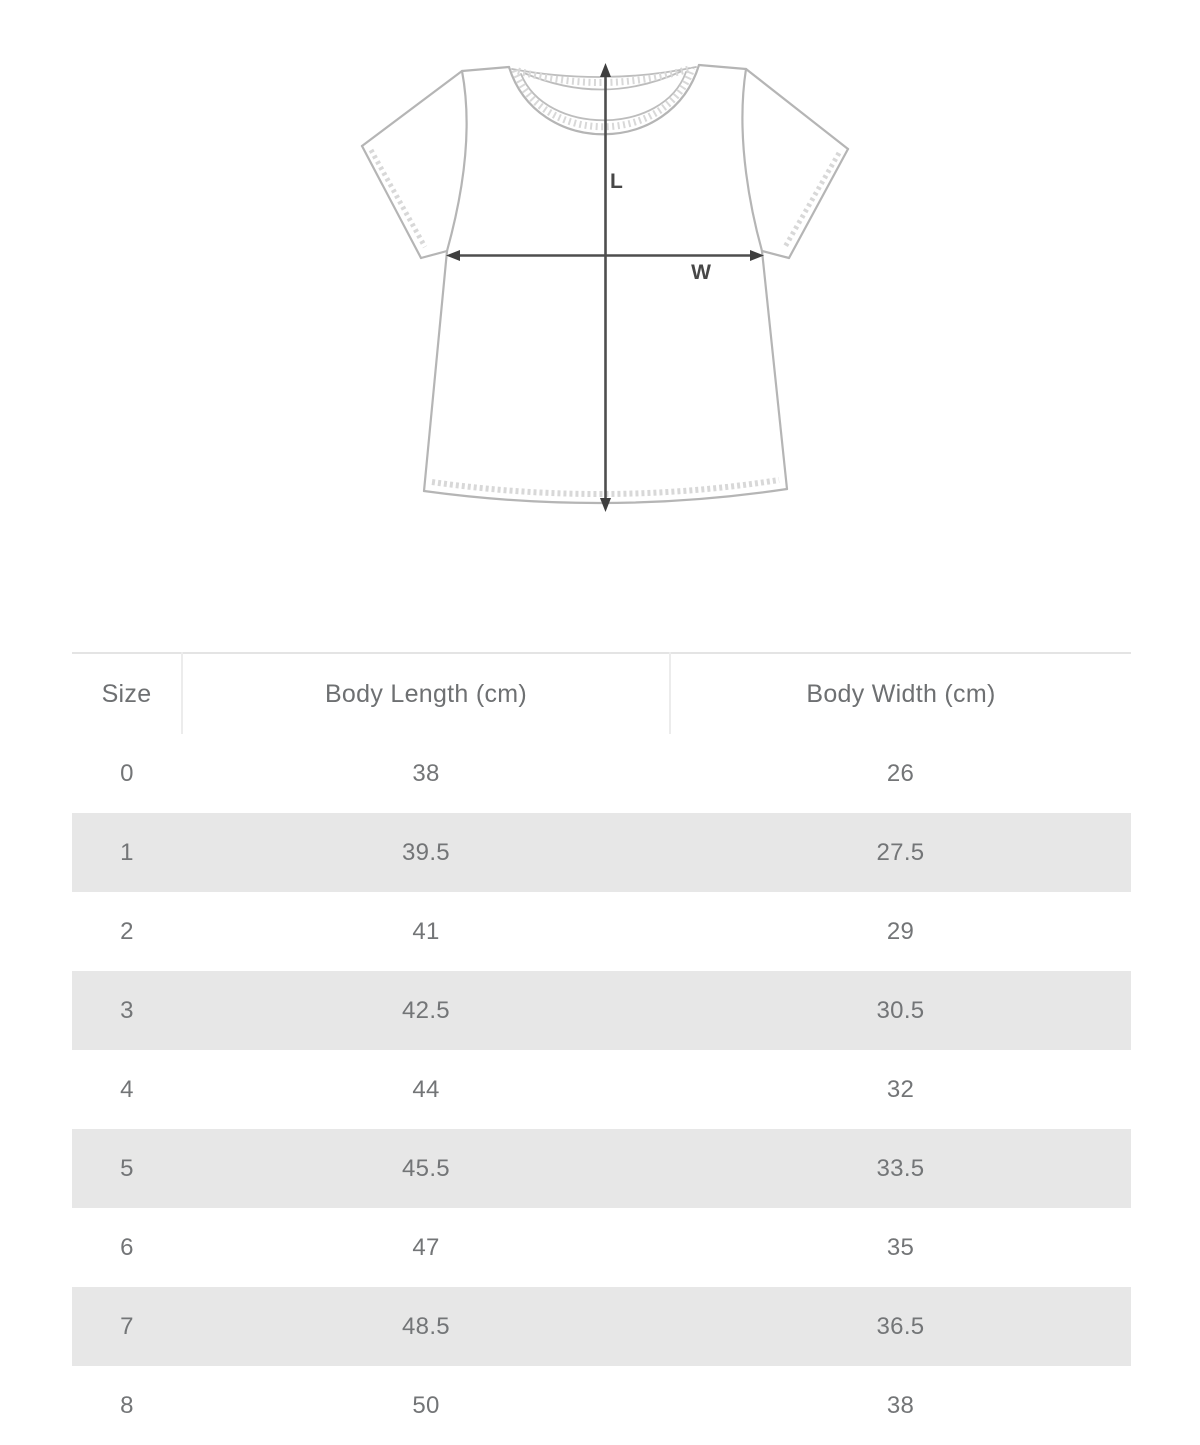  Describe the element at coordinates (426, 1168) in the screenshot. I see `table-cell: 45.5` at that location.